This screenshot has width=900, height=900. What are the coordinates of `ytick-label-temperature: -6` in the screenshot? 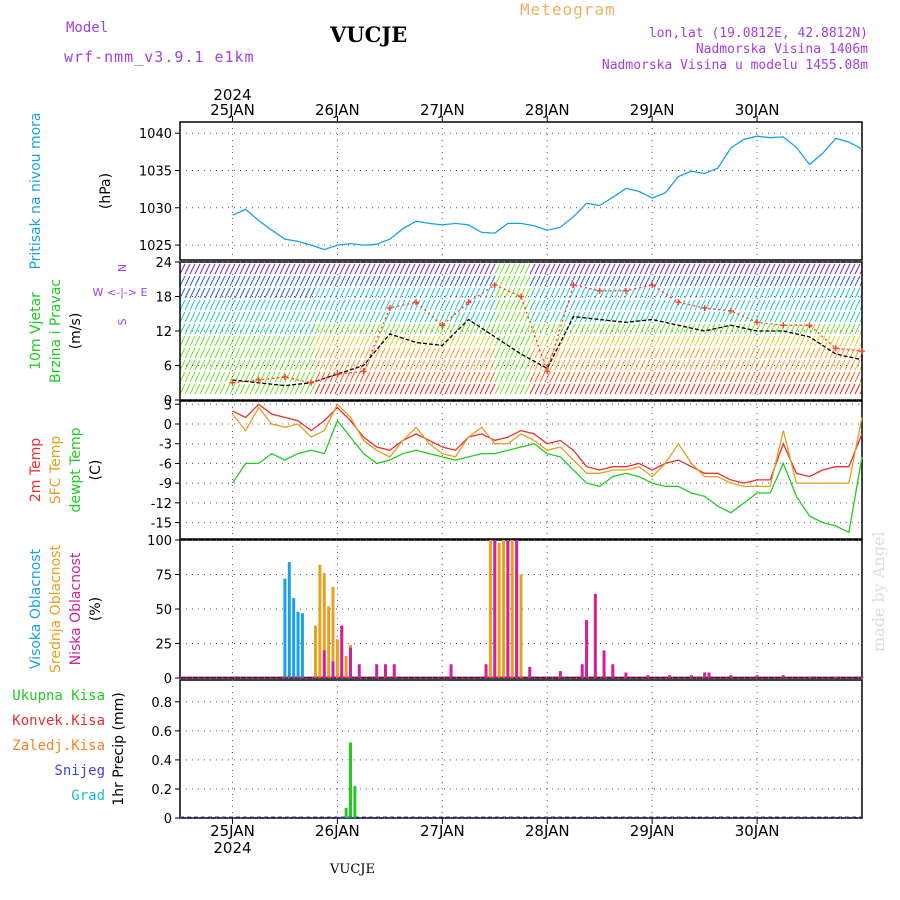 It's located at (165, 464).